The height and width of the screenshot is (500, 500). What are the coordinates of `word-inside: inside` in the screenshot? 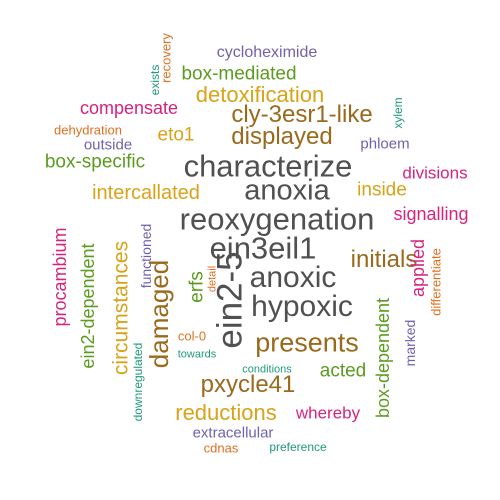 It's located at (382, 190).